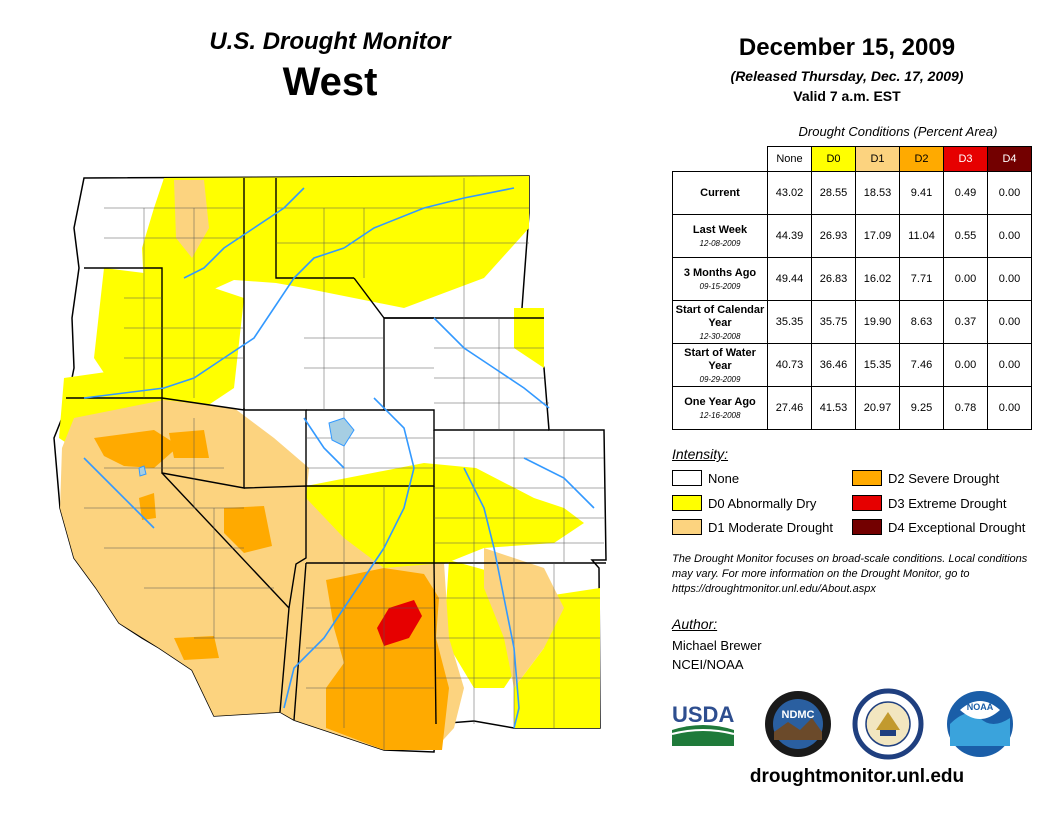  I want to click on legend-item-d0: D0 Abnormally Dry, so click(744, 503).